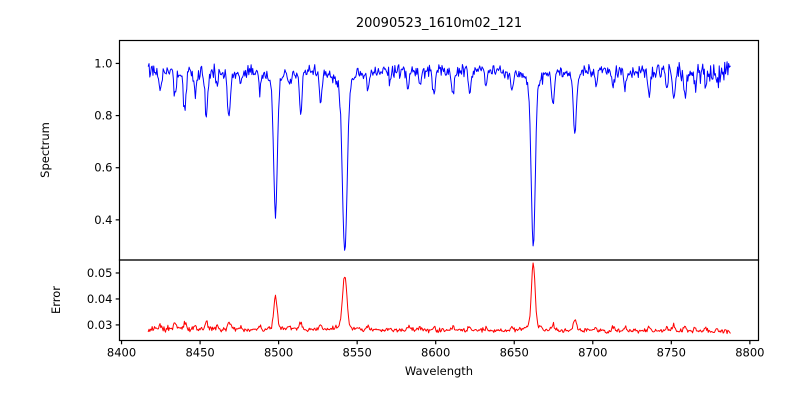 Image resolution: width=800 pixels, height=404 pixels. What do you see at coordinates (103, 220) in the screenshot?
I see `spectrum-y-tick-label: 0.4` at bounding box center [103, 220].